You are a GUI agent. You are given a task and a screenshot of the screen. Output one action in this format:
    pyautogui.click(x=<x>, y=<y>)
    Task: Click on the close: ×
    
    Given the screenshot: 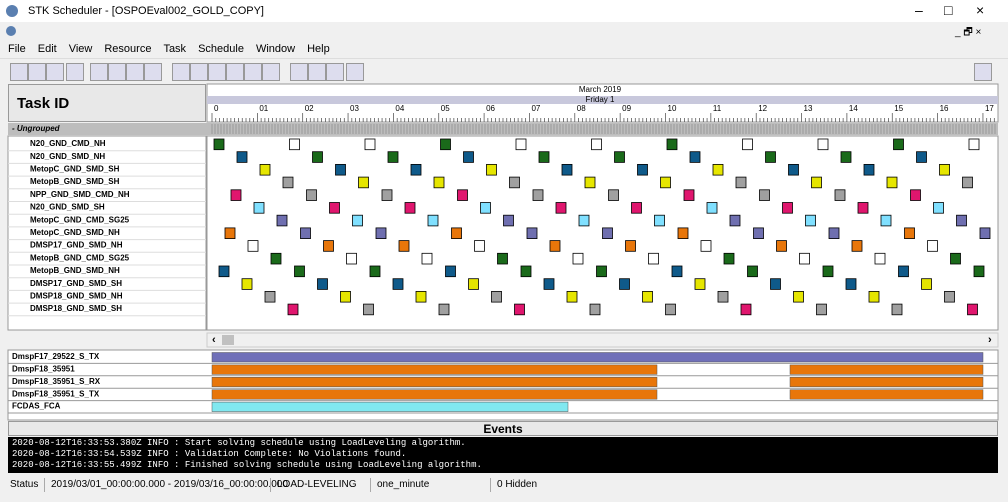 What is the action you would take?
    pyautogui.click(x=980, y=10)
    